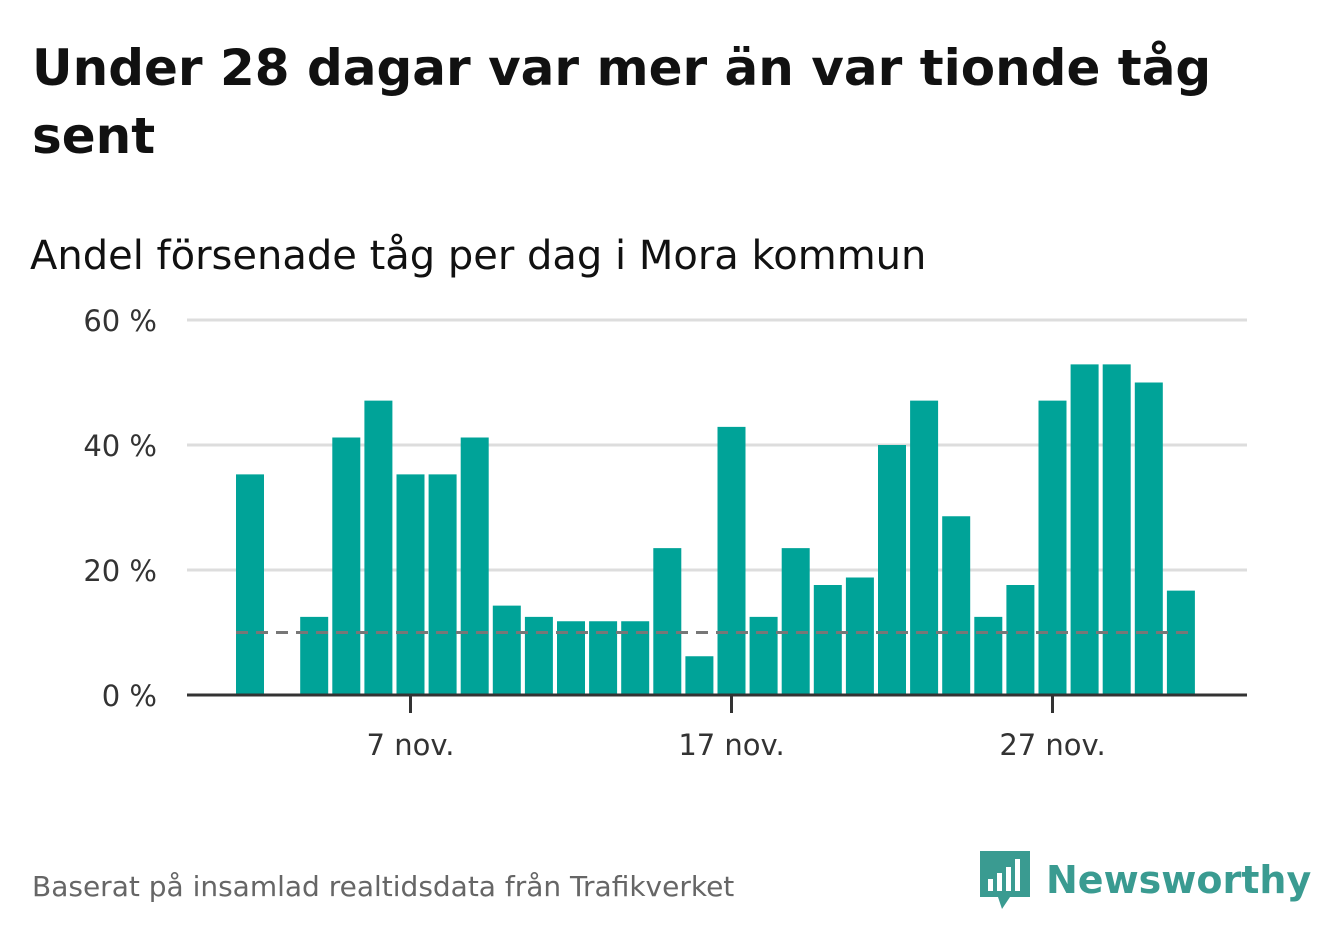 The width and height of the screenshot is (1322, 939). I want to click on newsworthy-bar-chart-icon, so click(1005, 880).